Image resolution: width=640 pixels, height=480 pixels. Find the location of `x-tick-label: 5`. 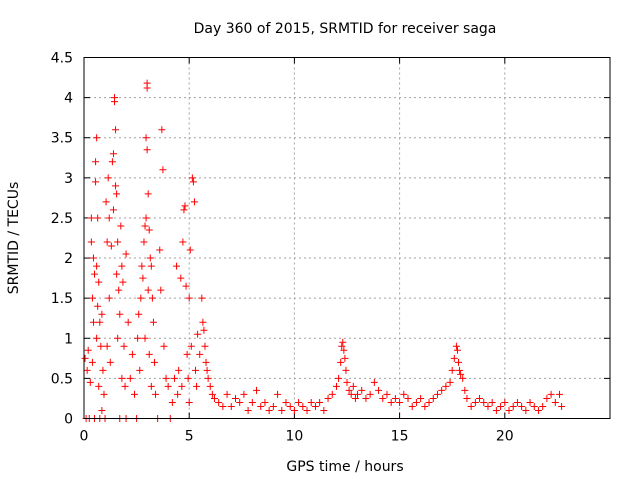

x-tick-label: 5 is located at coordinates (189, 437).